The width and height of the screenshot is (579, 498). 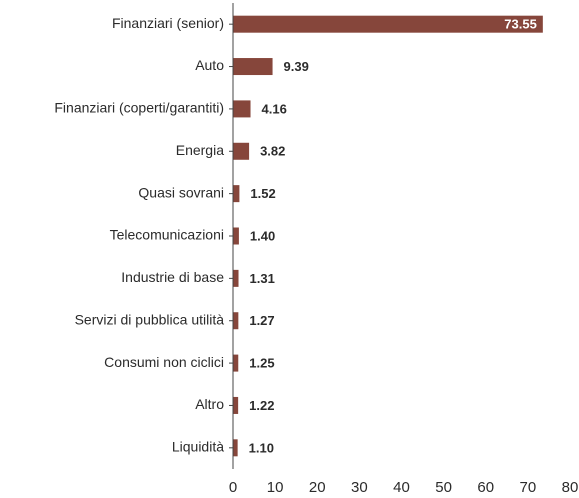 What do you see at coordinates (261, 363) in the screenshot?
I see `value-label: 1.25` at bounding box center [261, 363].